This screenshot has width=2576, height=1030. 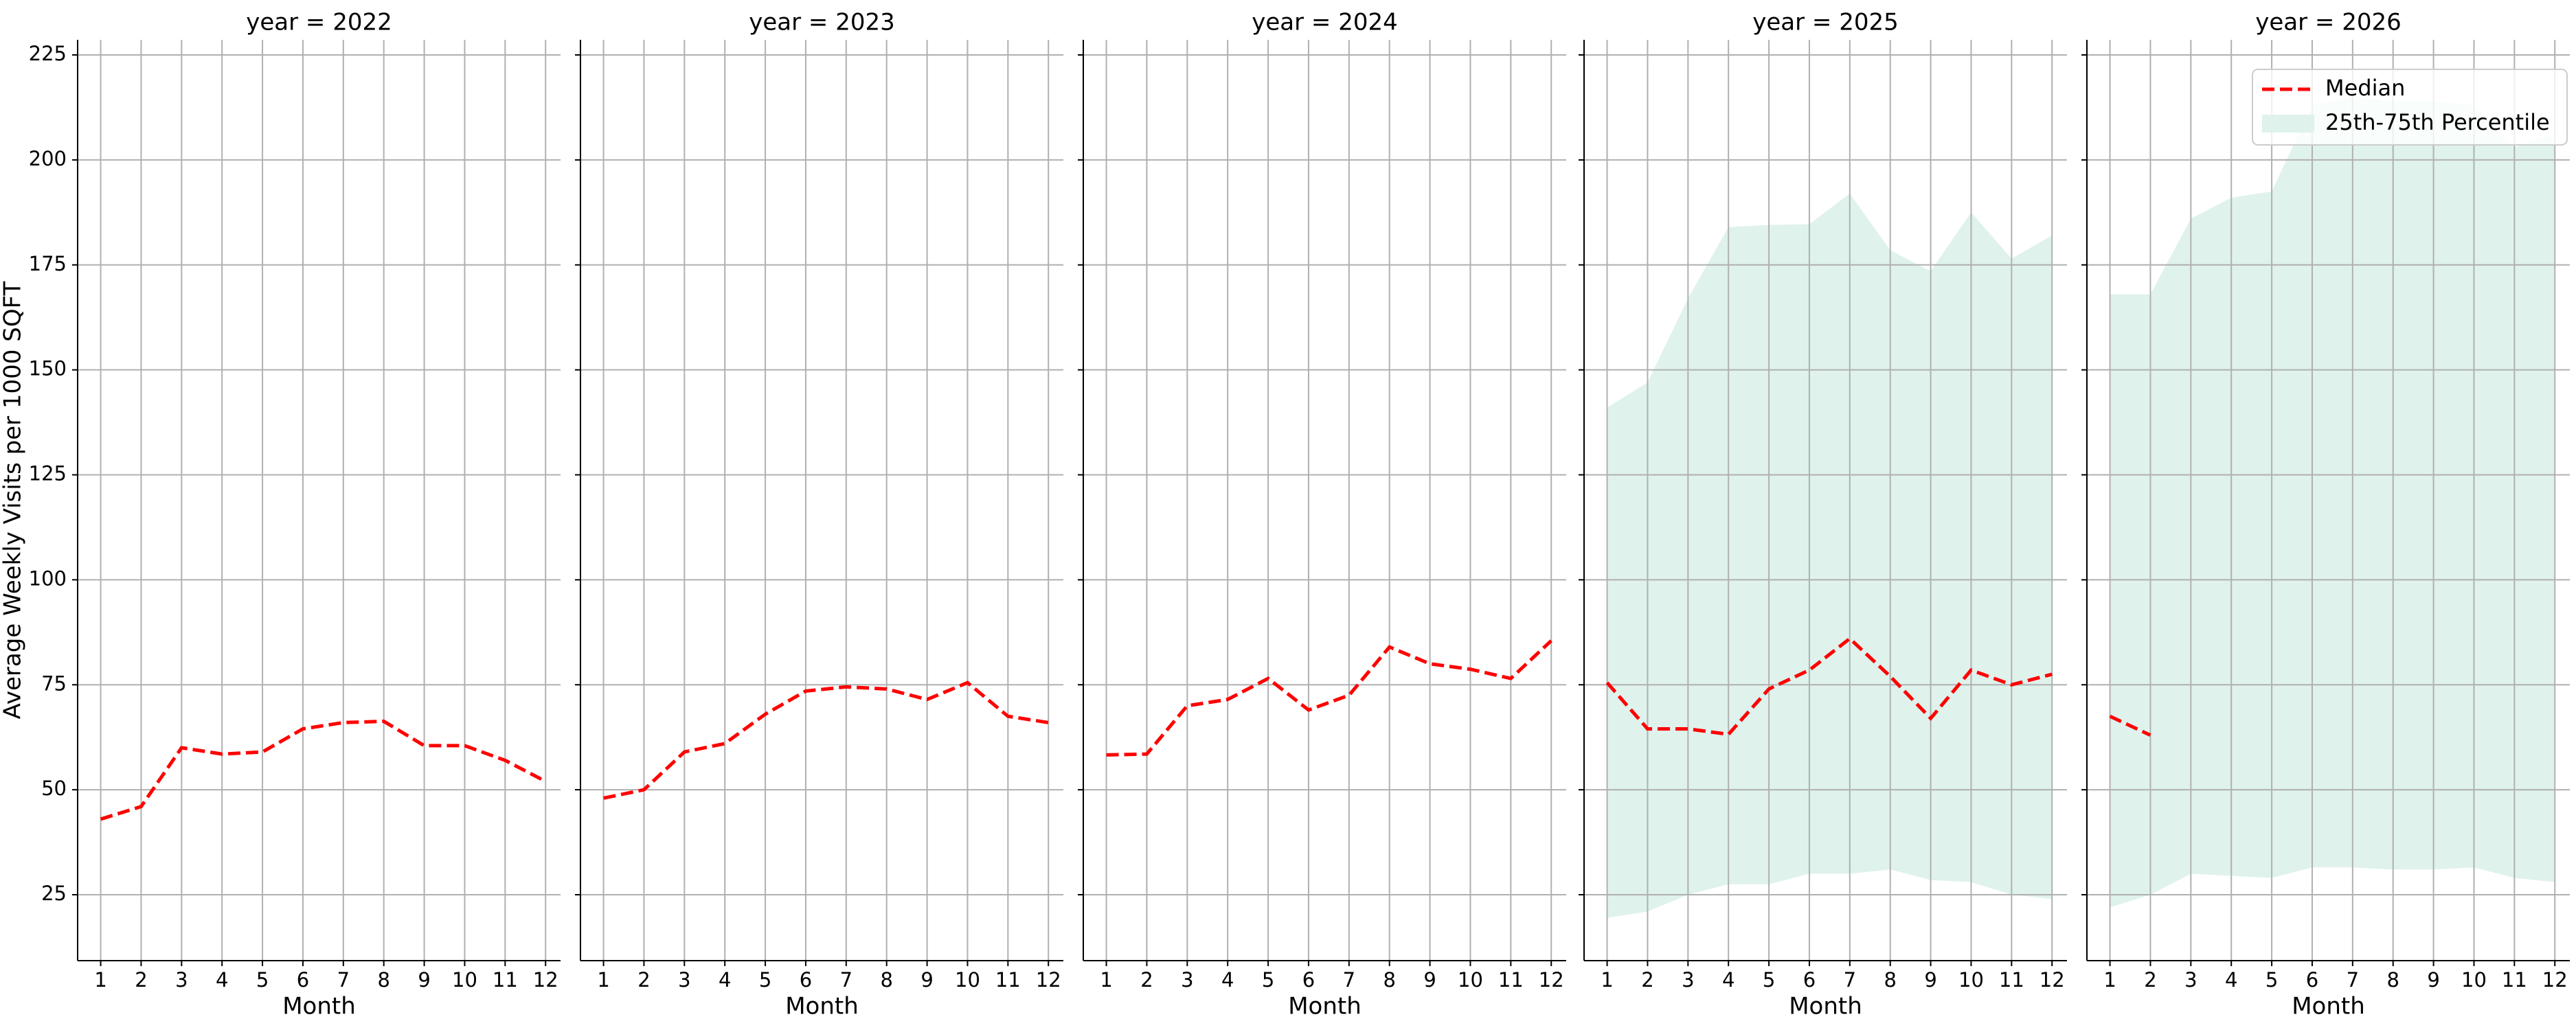 I want to click on legend-label: Median, so click(x=2365, y=88).